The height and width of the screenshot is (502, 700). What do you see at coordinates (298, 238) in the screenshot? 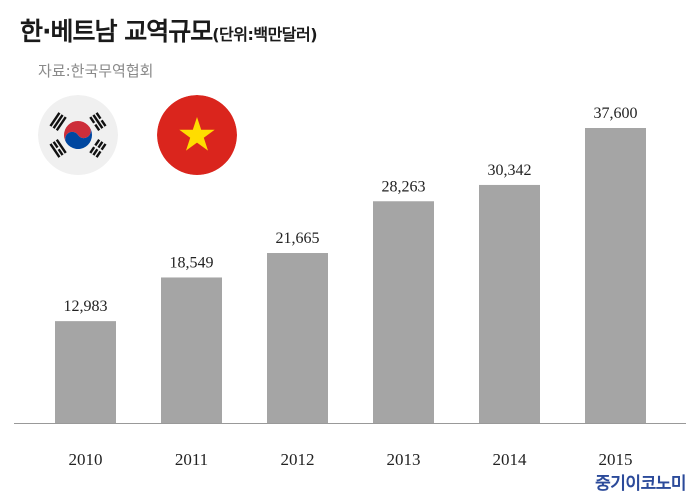
I see `value-label-2012: 21,665` at bounding box center [298, 238].